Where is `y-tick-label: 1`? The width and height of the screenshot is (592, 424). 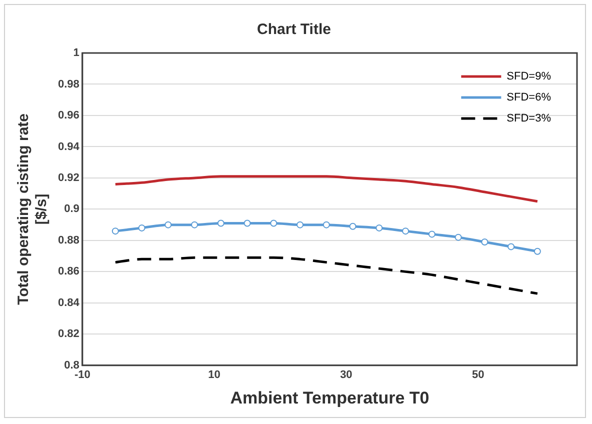
y-tick-label: 1 is located at coordinates (76, 53).